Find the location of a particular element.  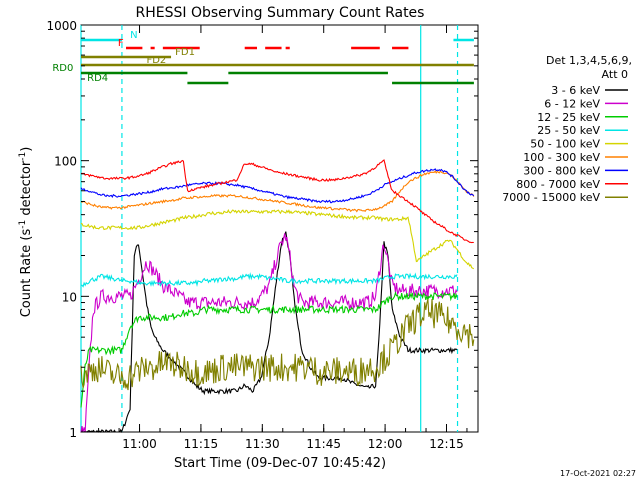

y-tick-label-2: 100 is located at coordinates (65, 162).